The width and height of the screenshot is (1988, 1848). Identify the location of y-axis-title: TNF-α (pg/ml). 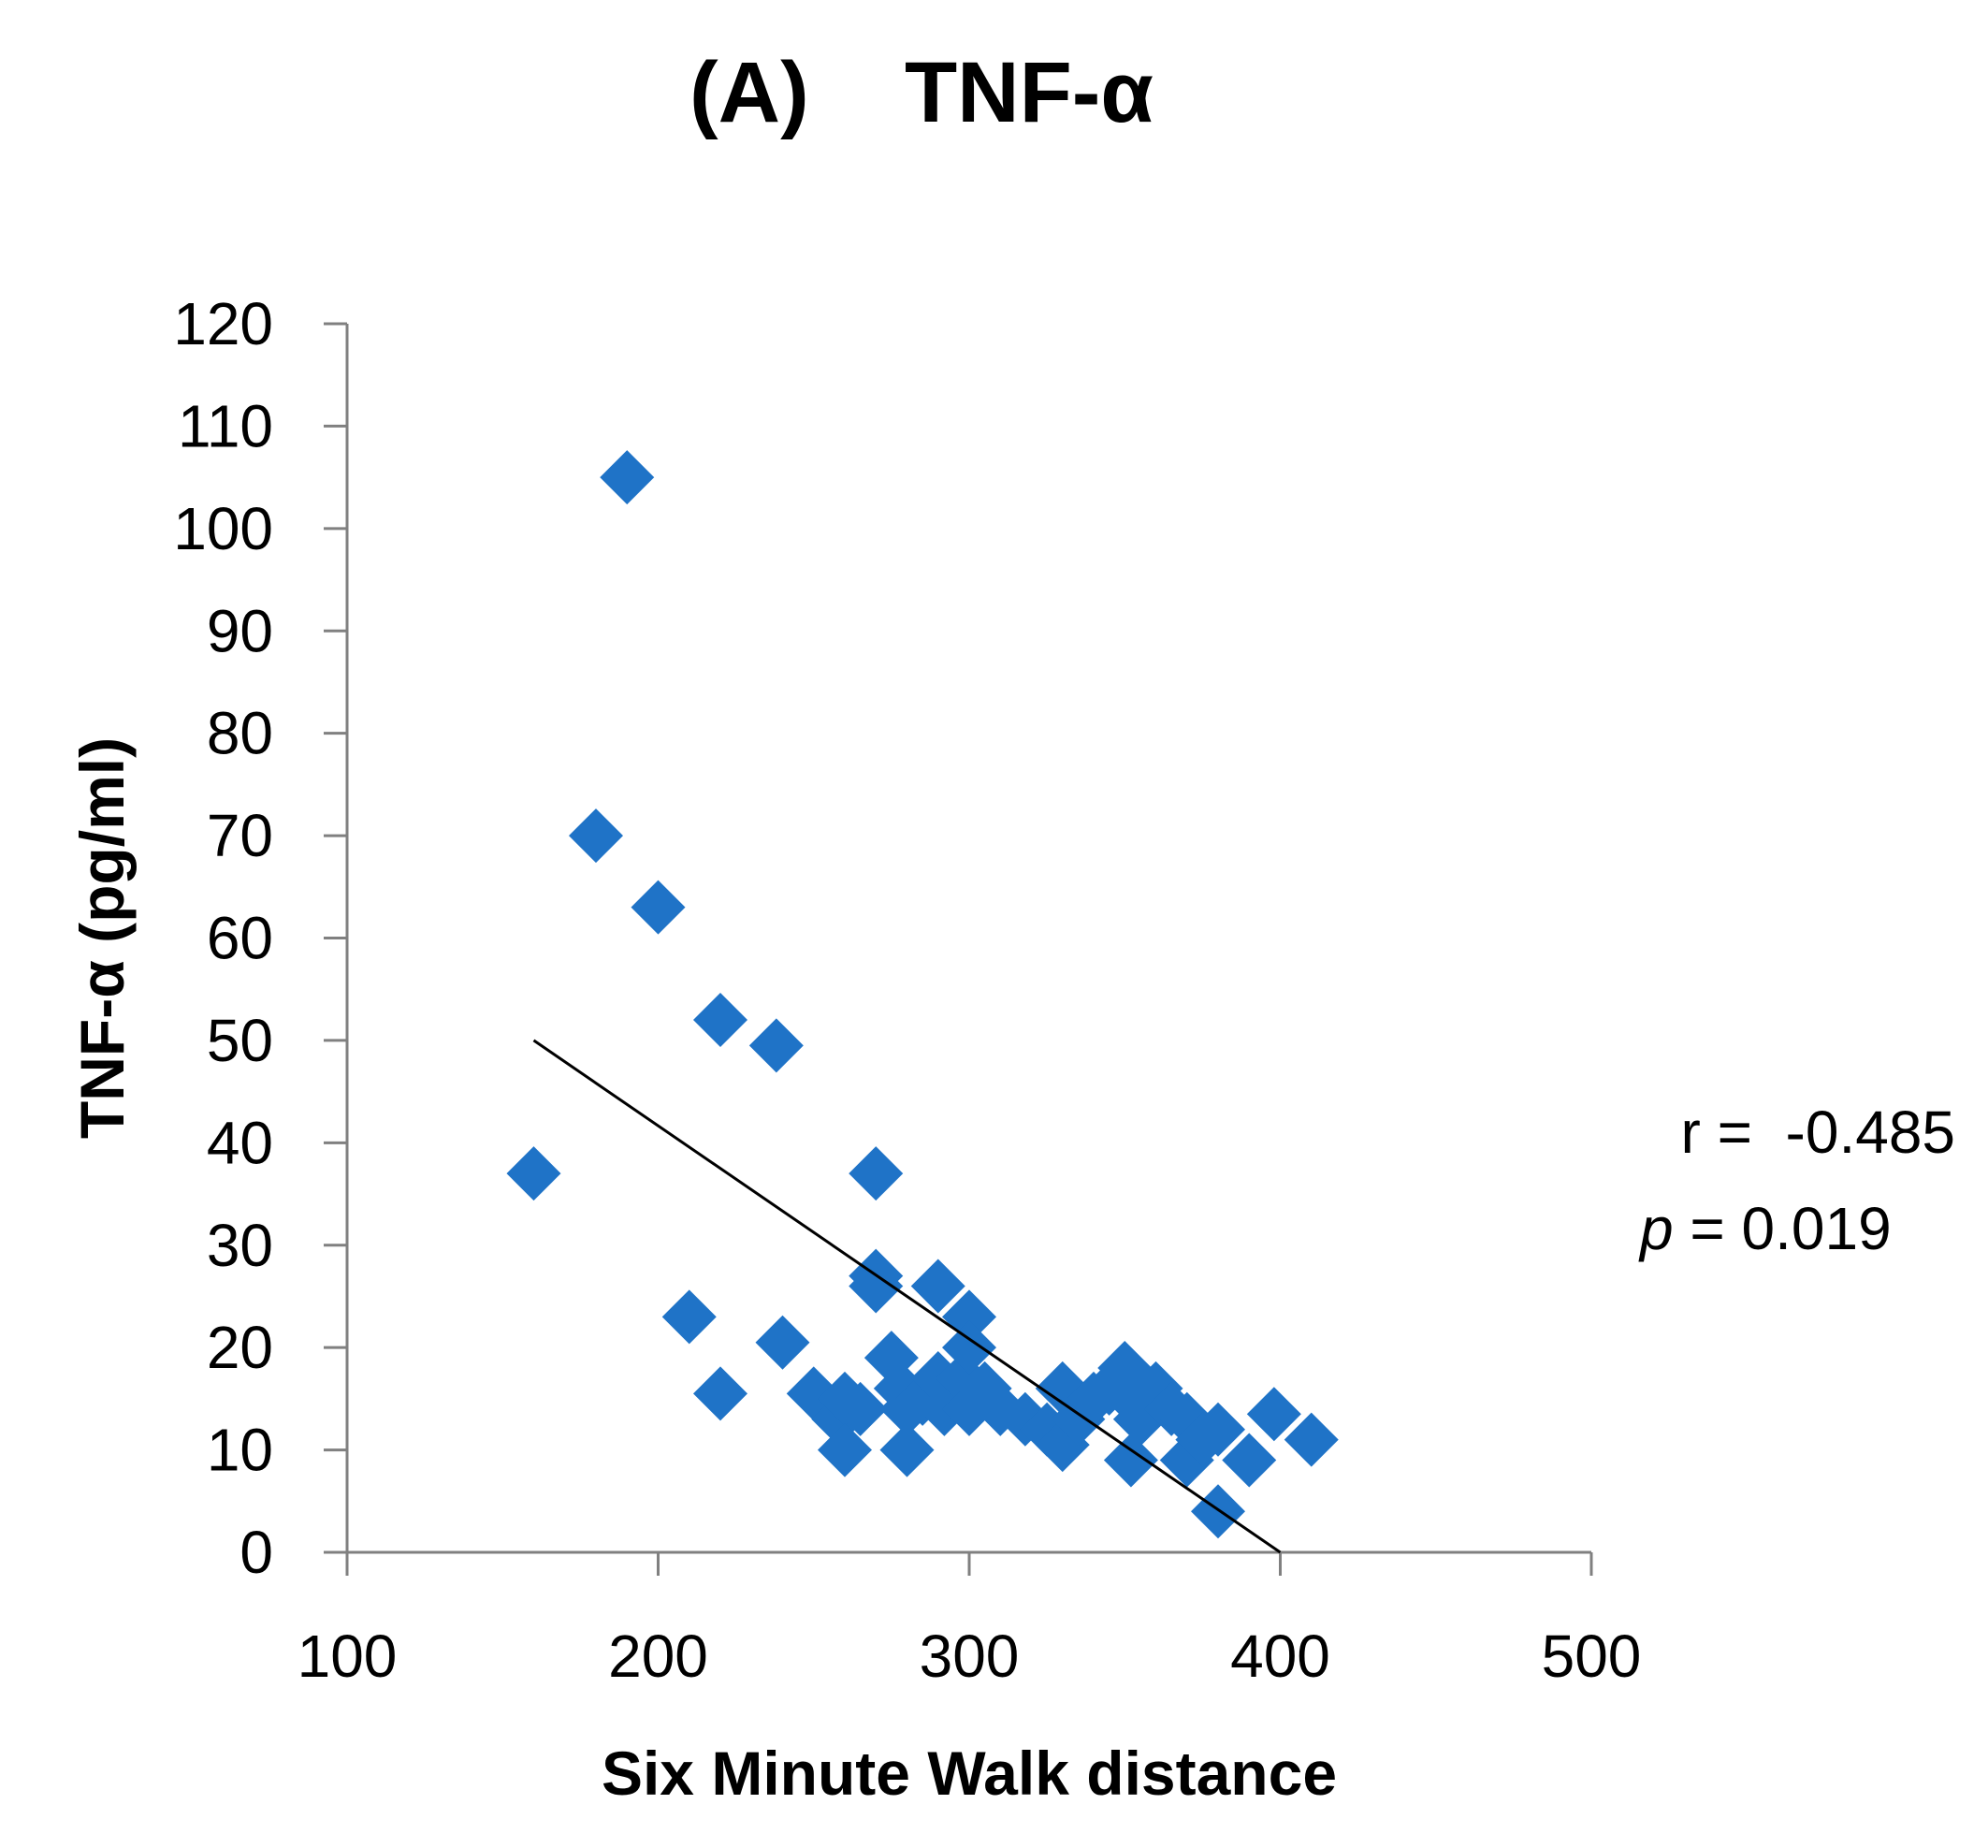
(102, 938).